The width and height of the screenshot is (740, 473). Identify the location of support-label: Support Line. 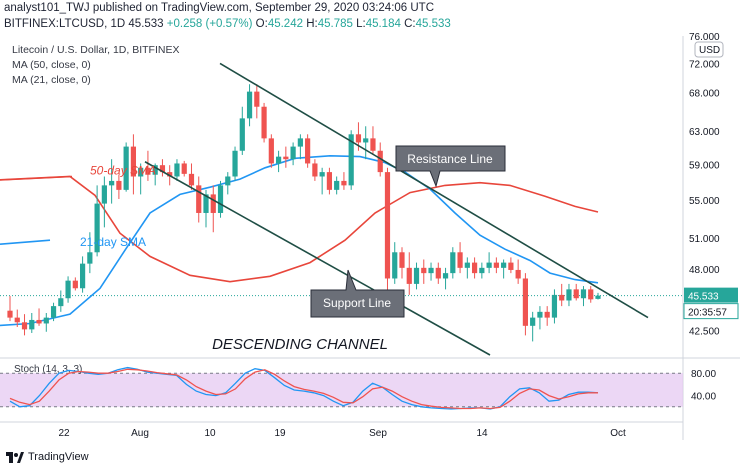
(357, 303).